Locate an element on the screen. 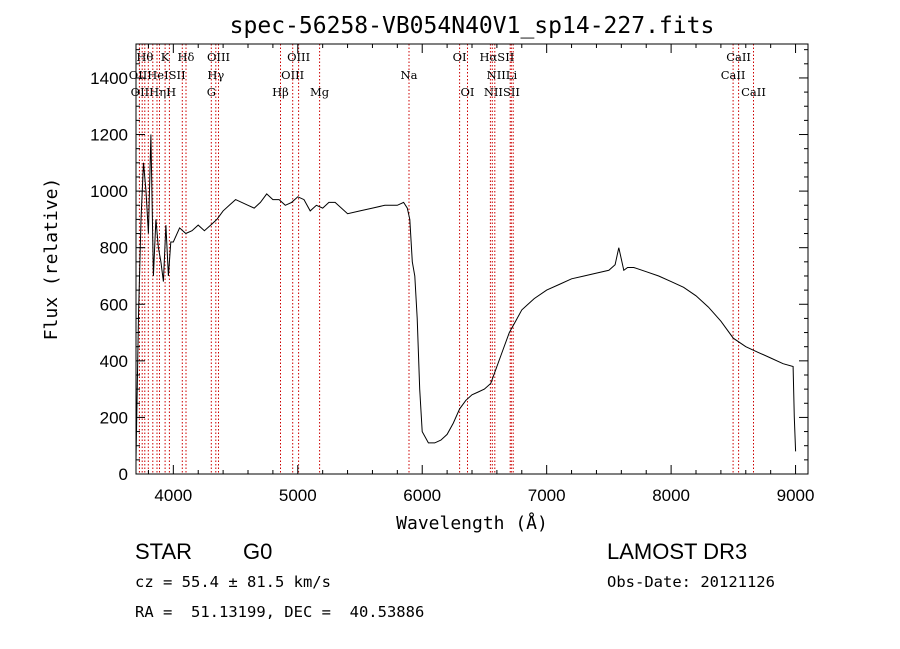 The width and height of the screenshot is (900, 649). observation-date: Obs-Date: 20121126 is located at coordinates (691, 582).